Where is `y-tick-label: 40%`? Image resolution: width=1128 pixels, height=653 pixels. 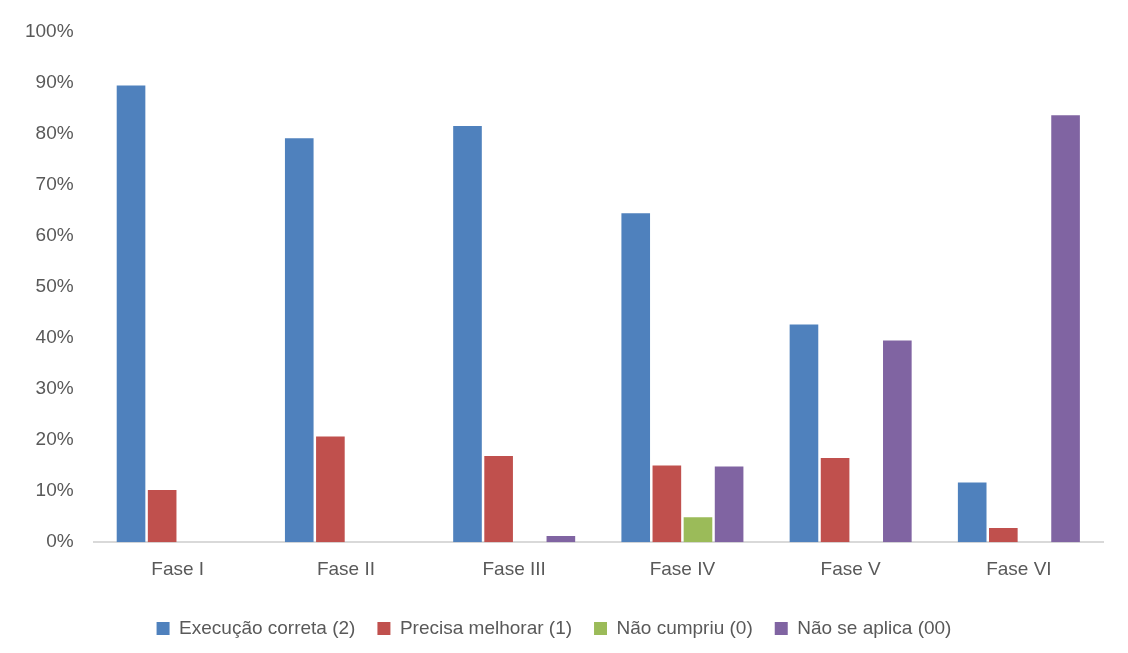
y-tick-label: 40% is located at coordinates (54, 337).